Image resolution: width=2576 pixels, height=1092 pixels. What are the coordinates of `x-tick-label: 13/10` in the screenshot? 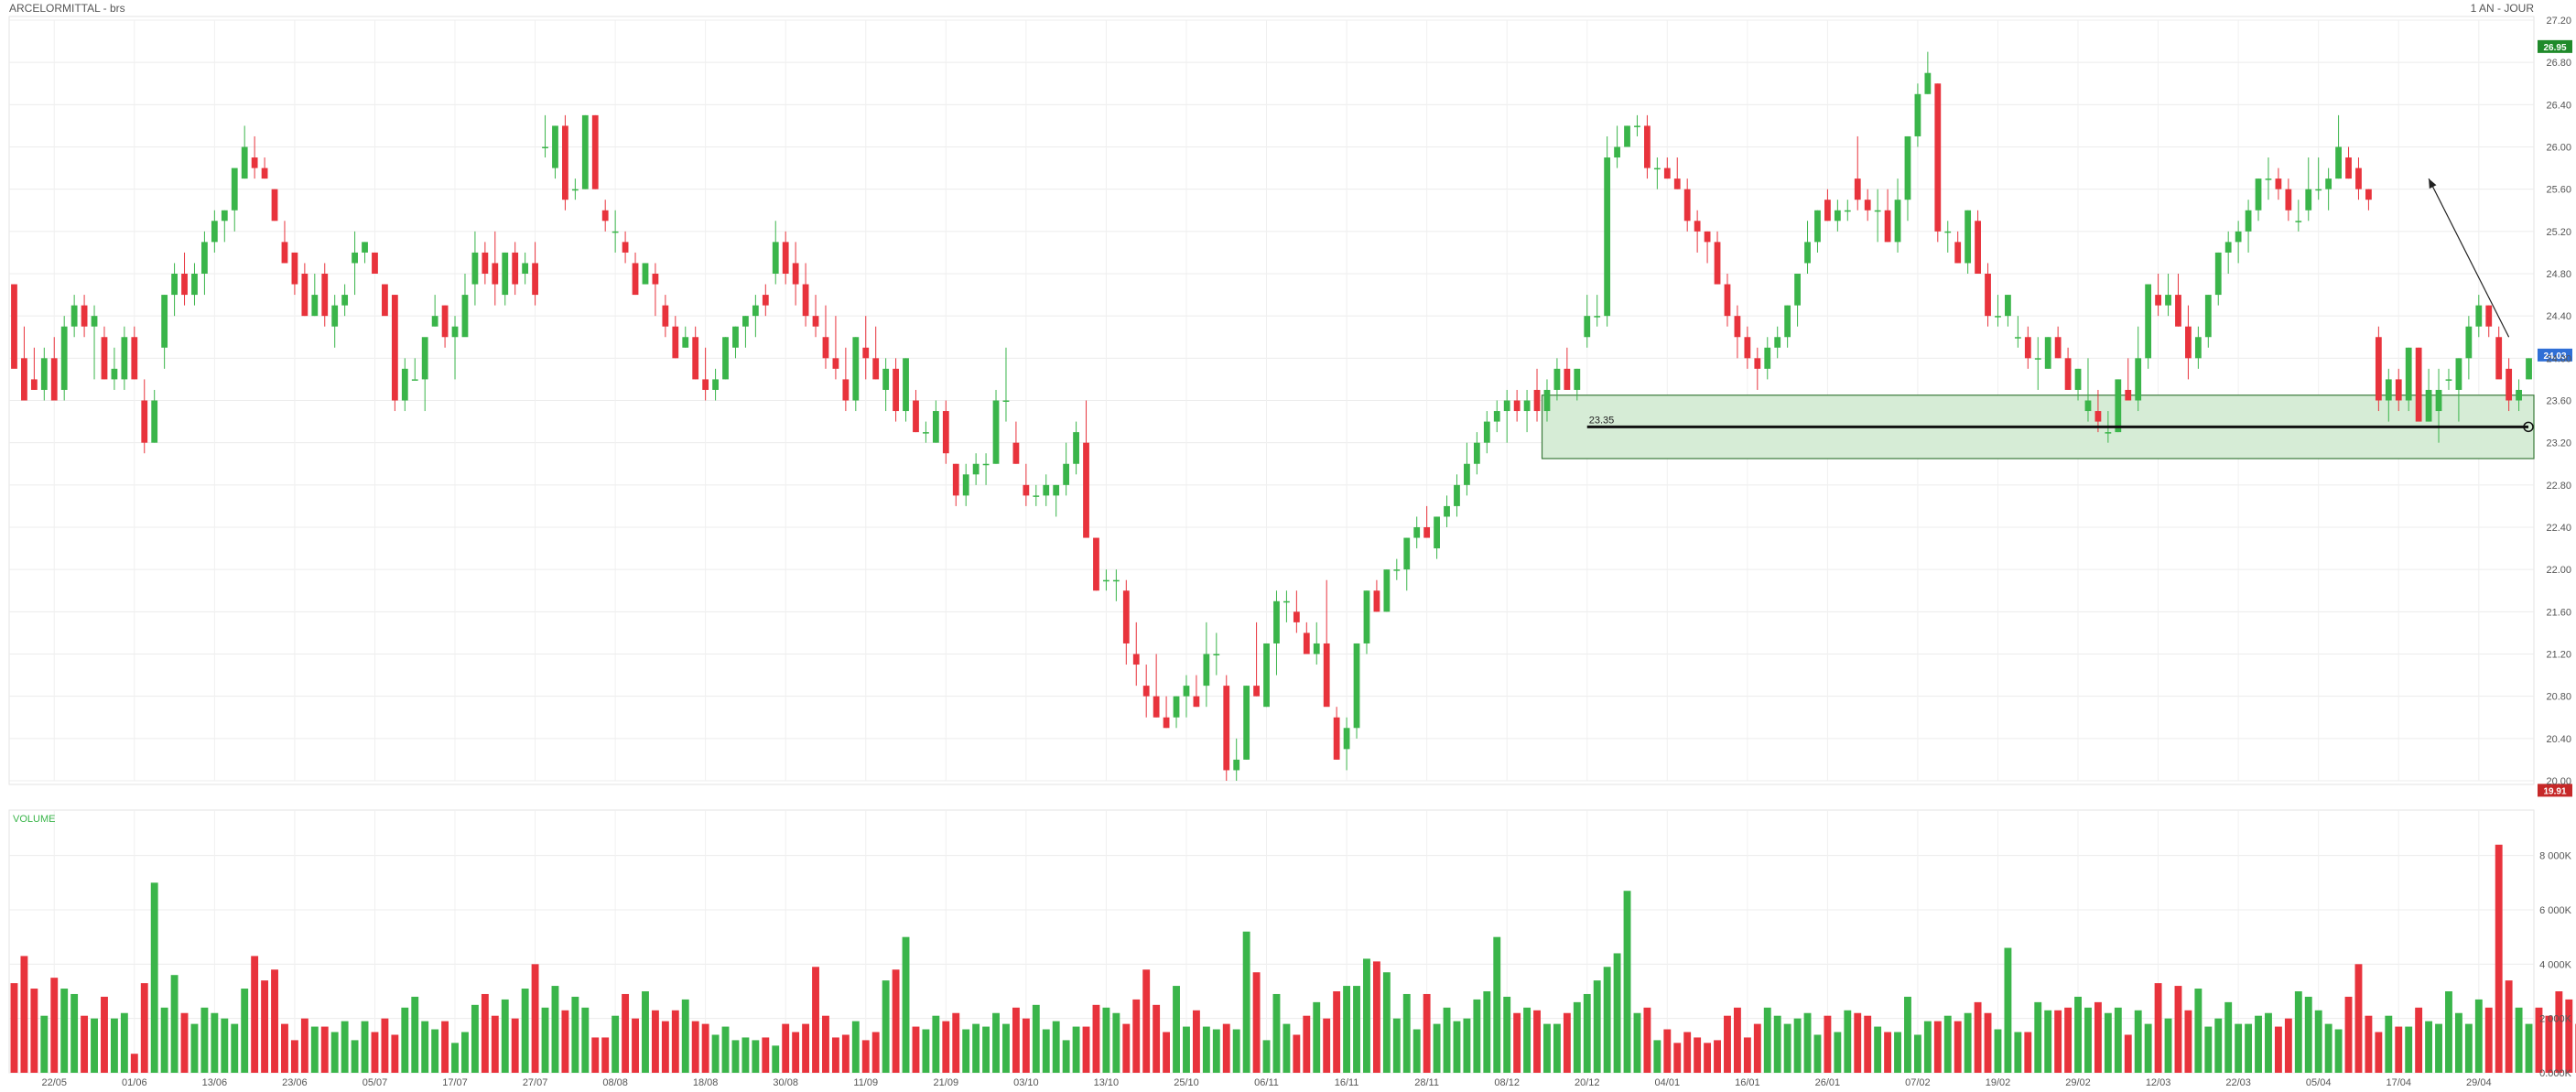 It's located at (1107, 1082).